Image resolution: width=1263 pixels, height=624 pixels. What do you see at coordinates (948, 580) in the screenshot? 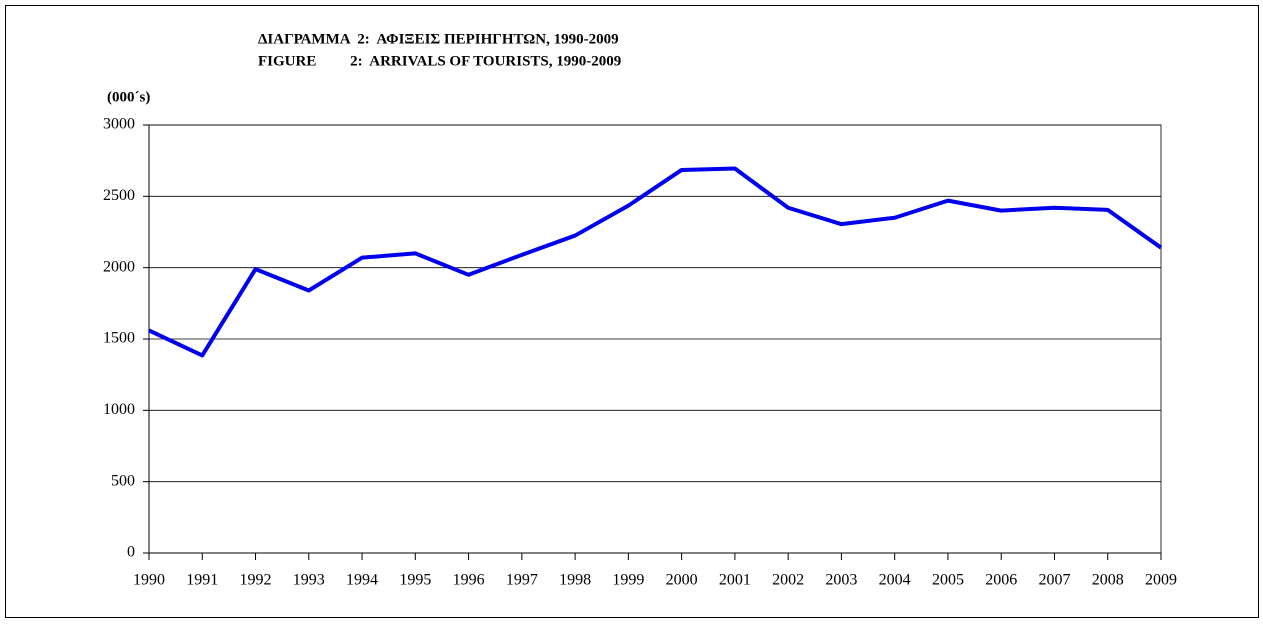
I see `x-tick-label: 2005` at bounding box center [948, 580].